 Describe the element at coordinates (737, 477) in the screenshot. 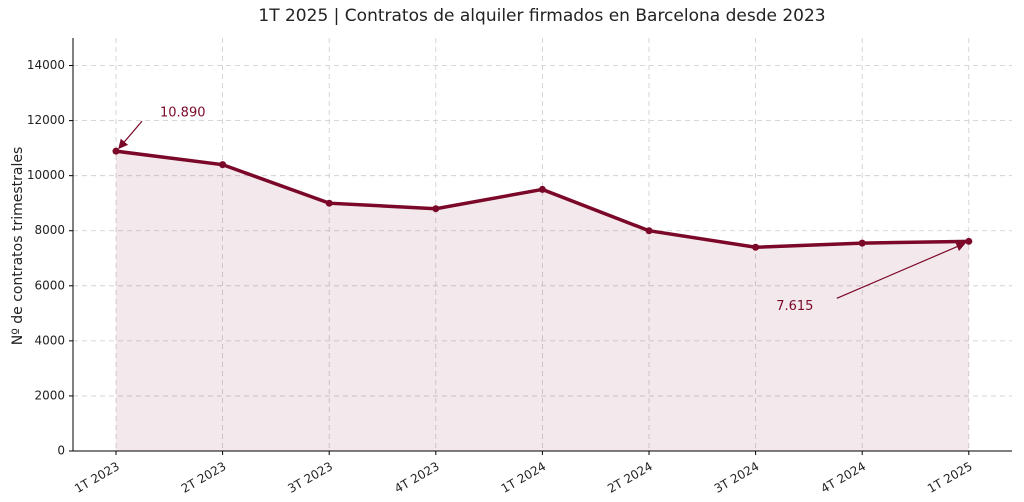

I see `x-tick-label: 3T 2024` at that location.